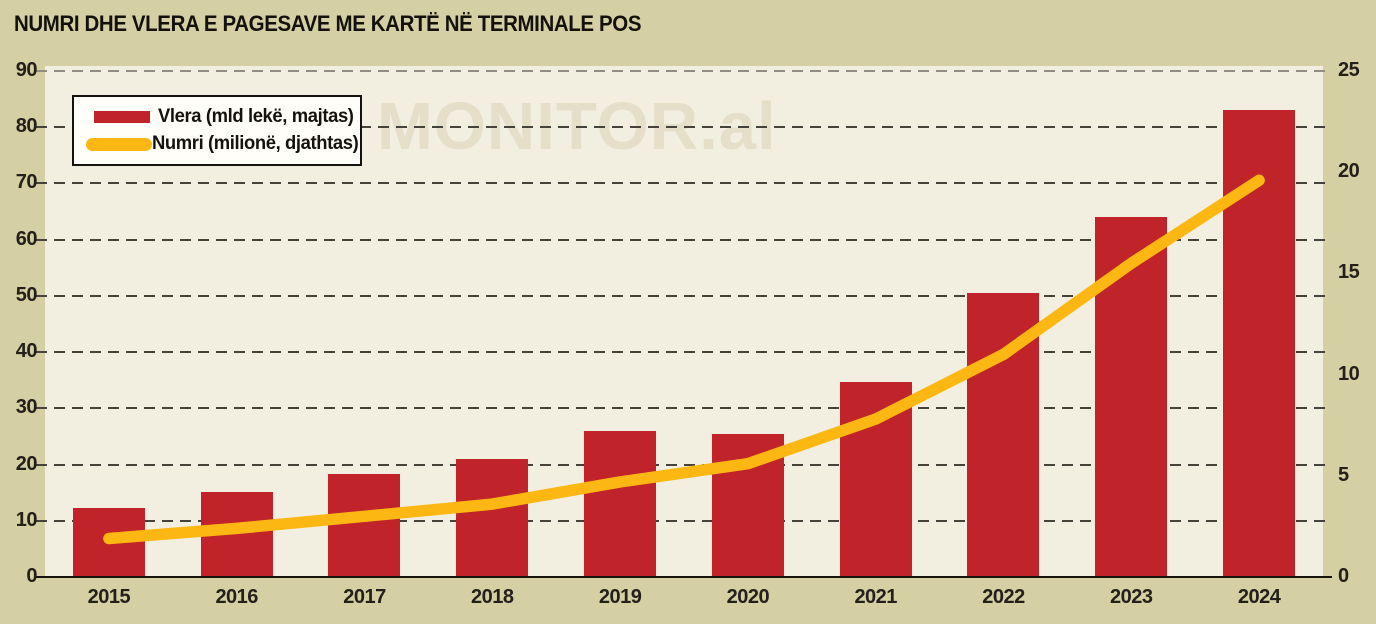  I want to click on left-axis-tick-60: 60, so click(26, 238).